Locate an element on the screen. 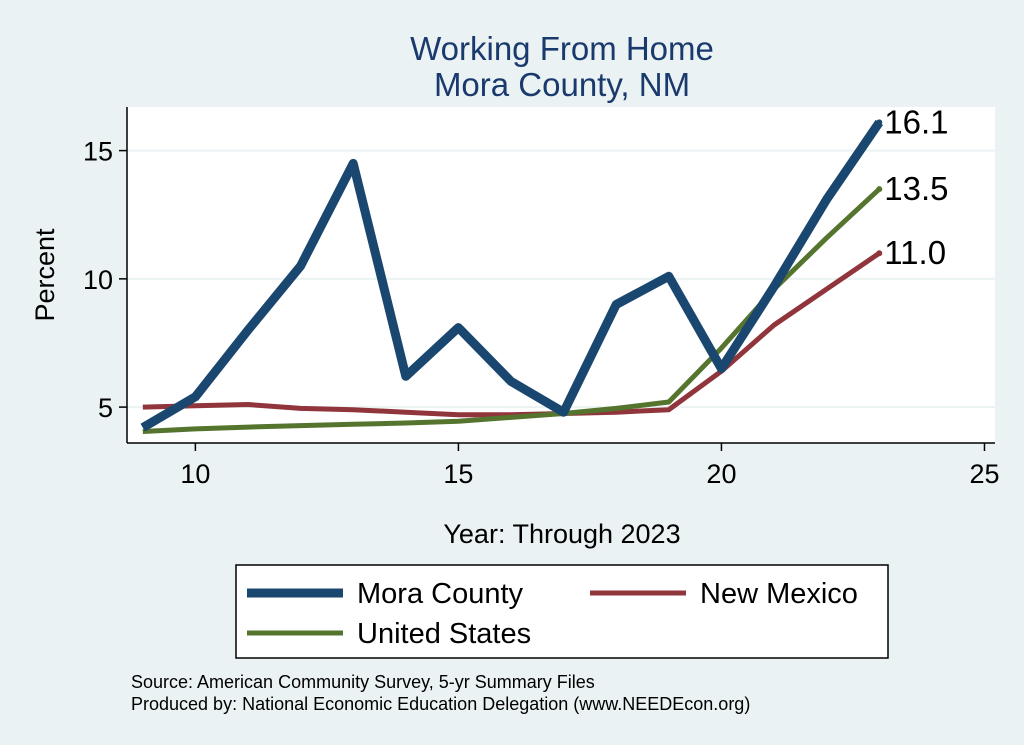 Image resolution: width=1024 pixels, height=745 pixels. end-label-mora-county: 16.1 is located at coordinates (916, 121).